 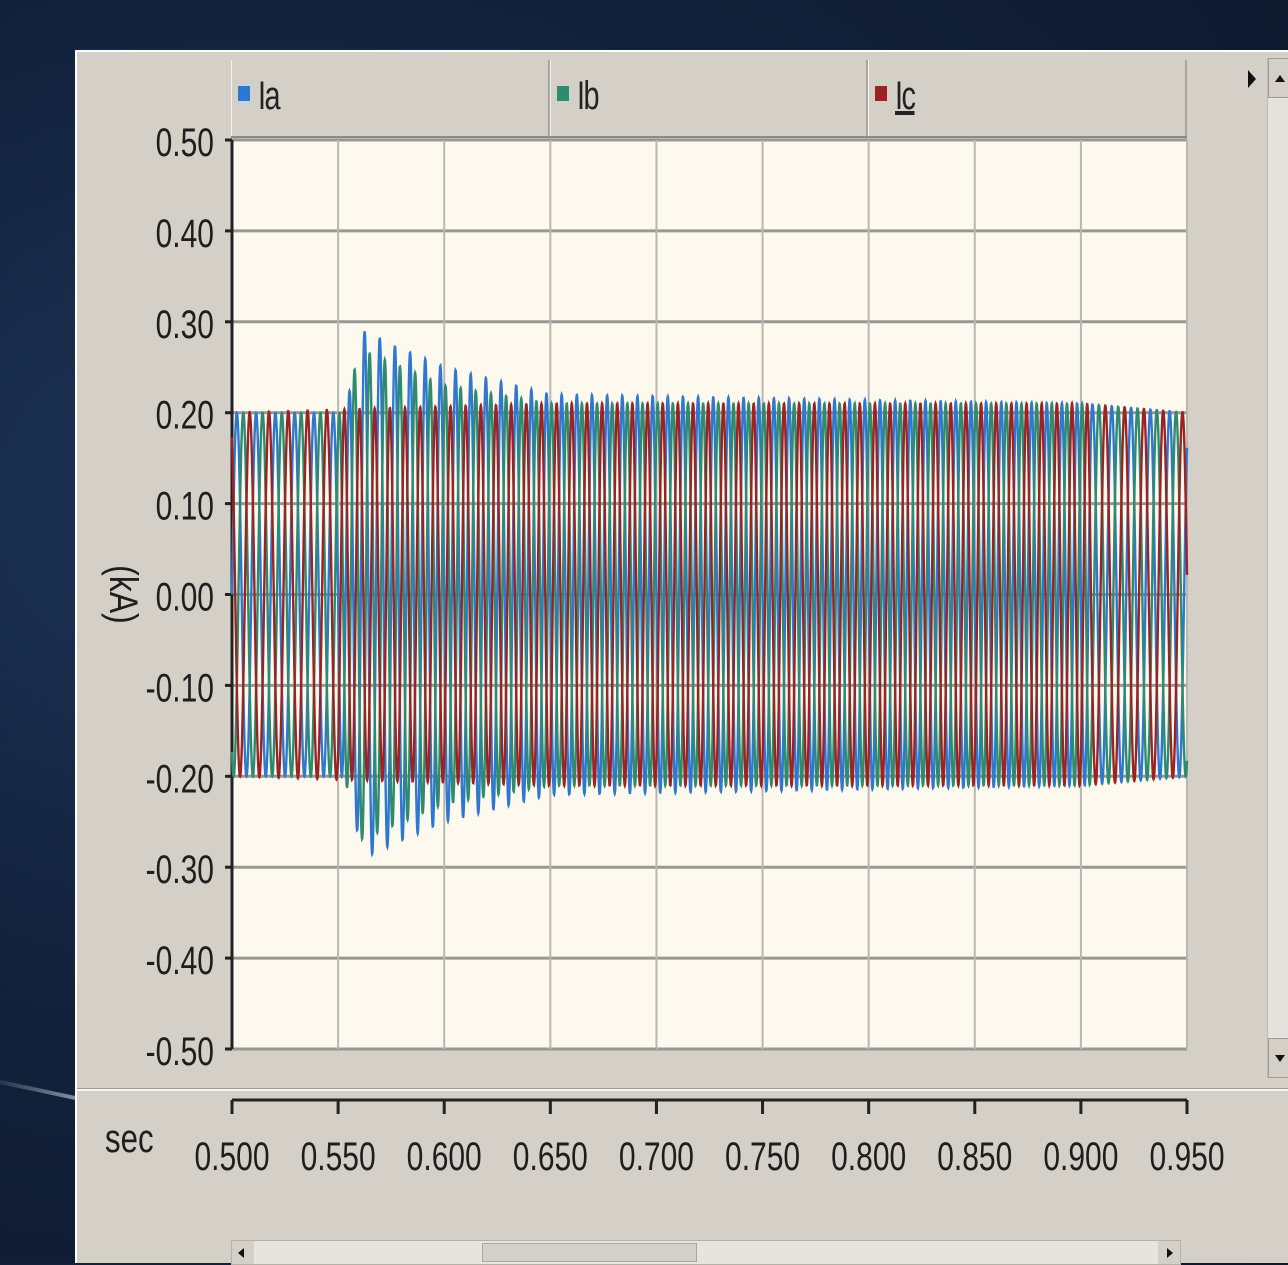 What do you see at coordinates (185, 416) in the screenshot?
I see `y-tick-label: 0.20` at bounding box center [185, 416].